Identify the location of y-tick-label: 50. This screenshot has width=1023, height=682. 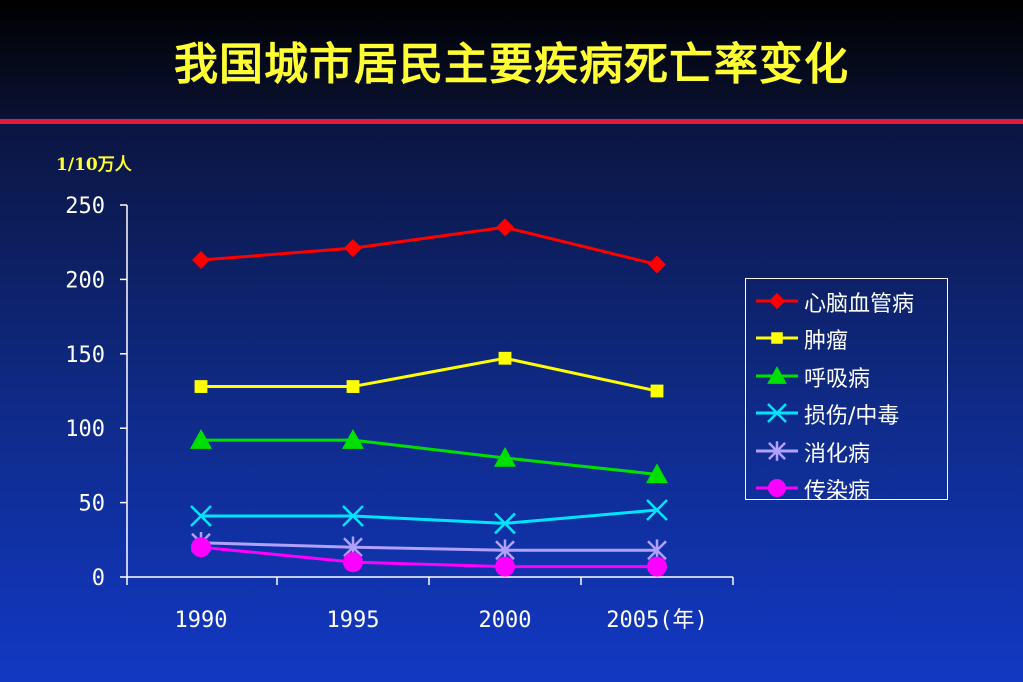
(92, 504).